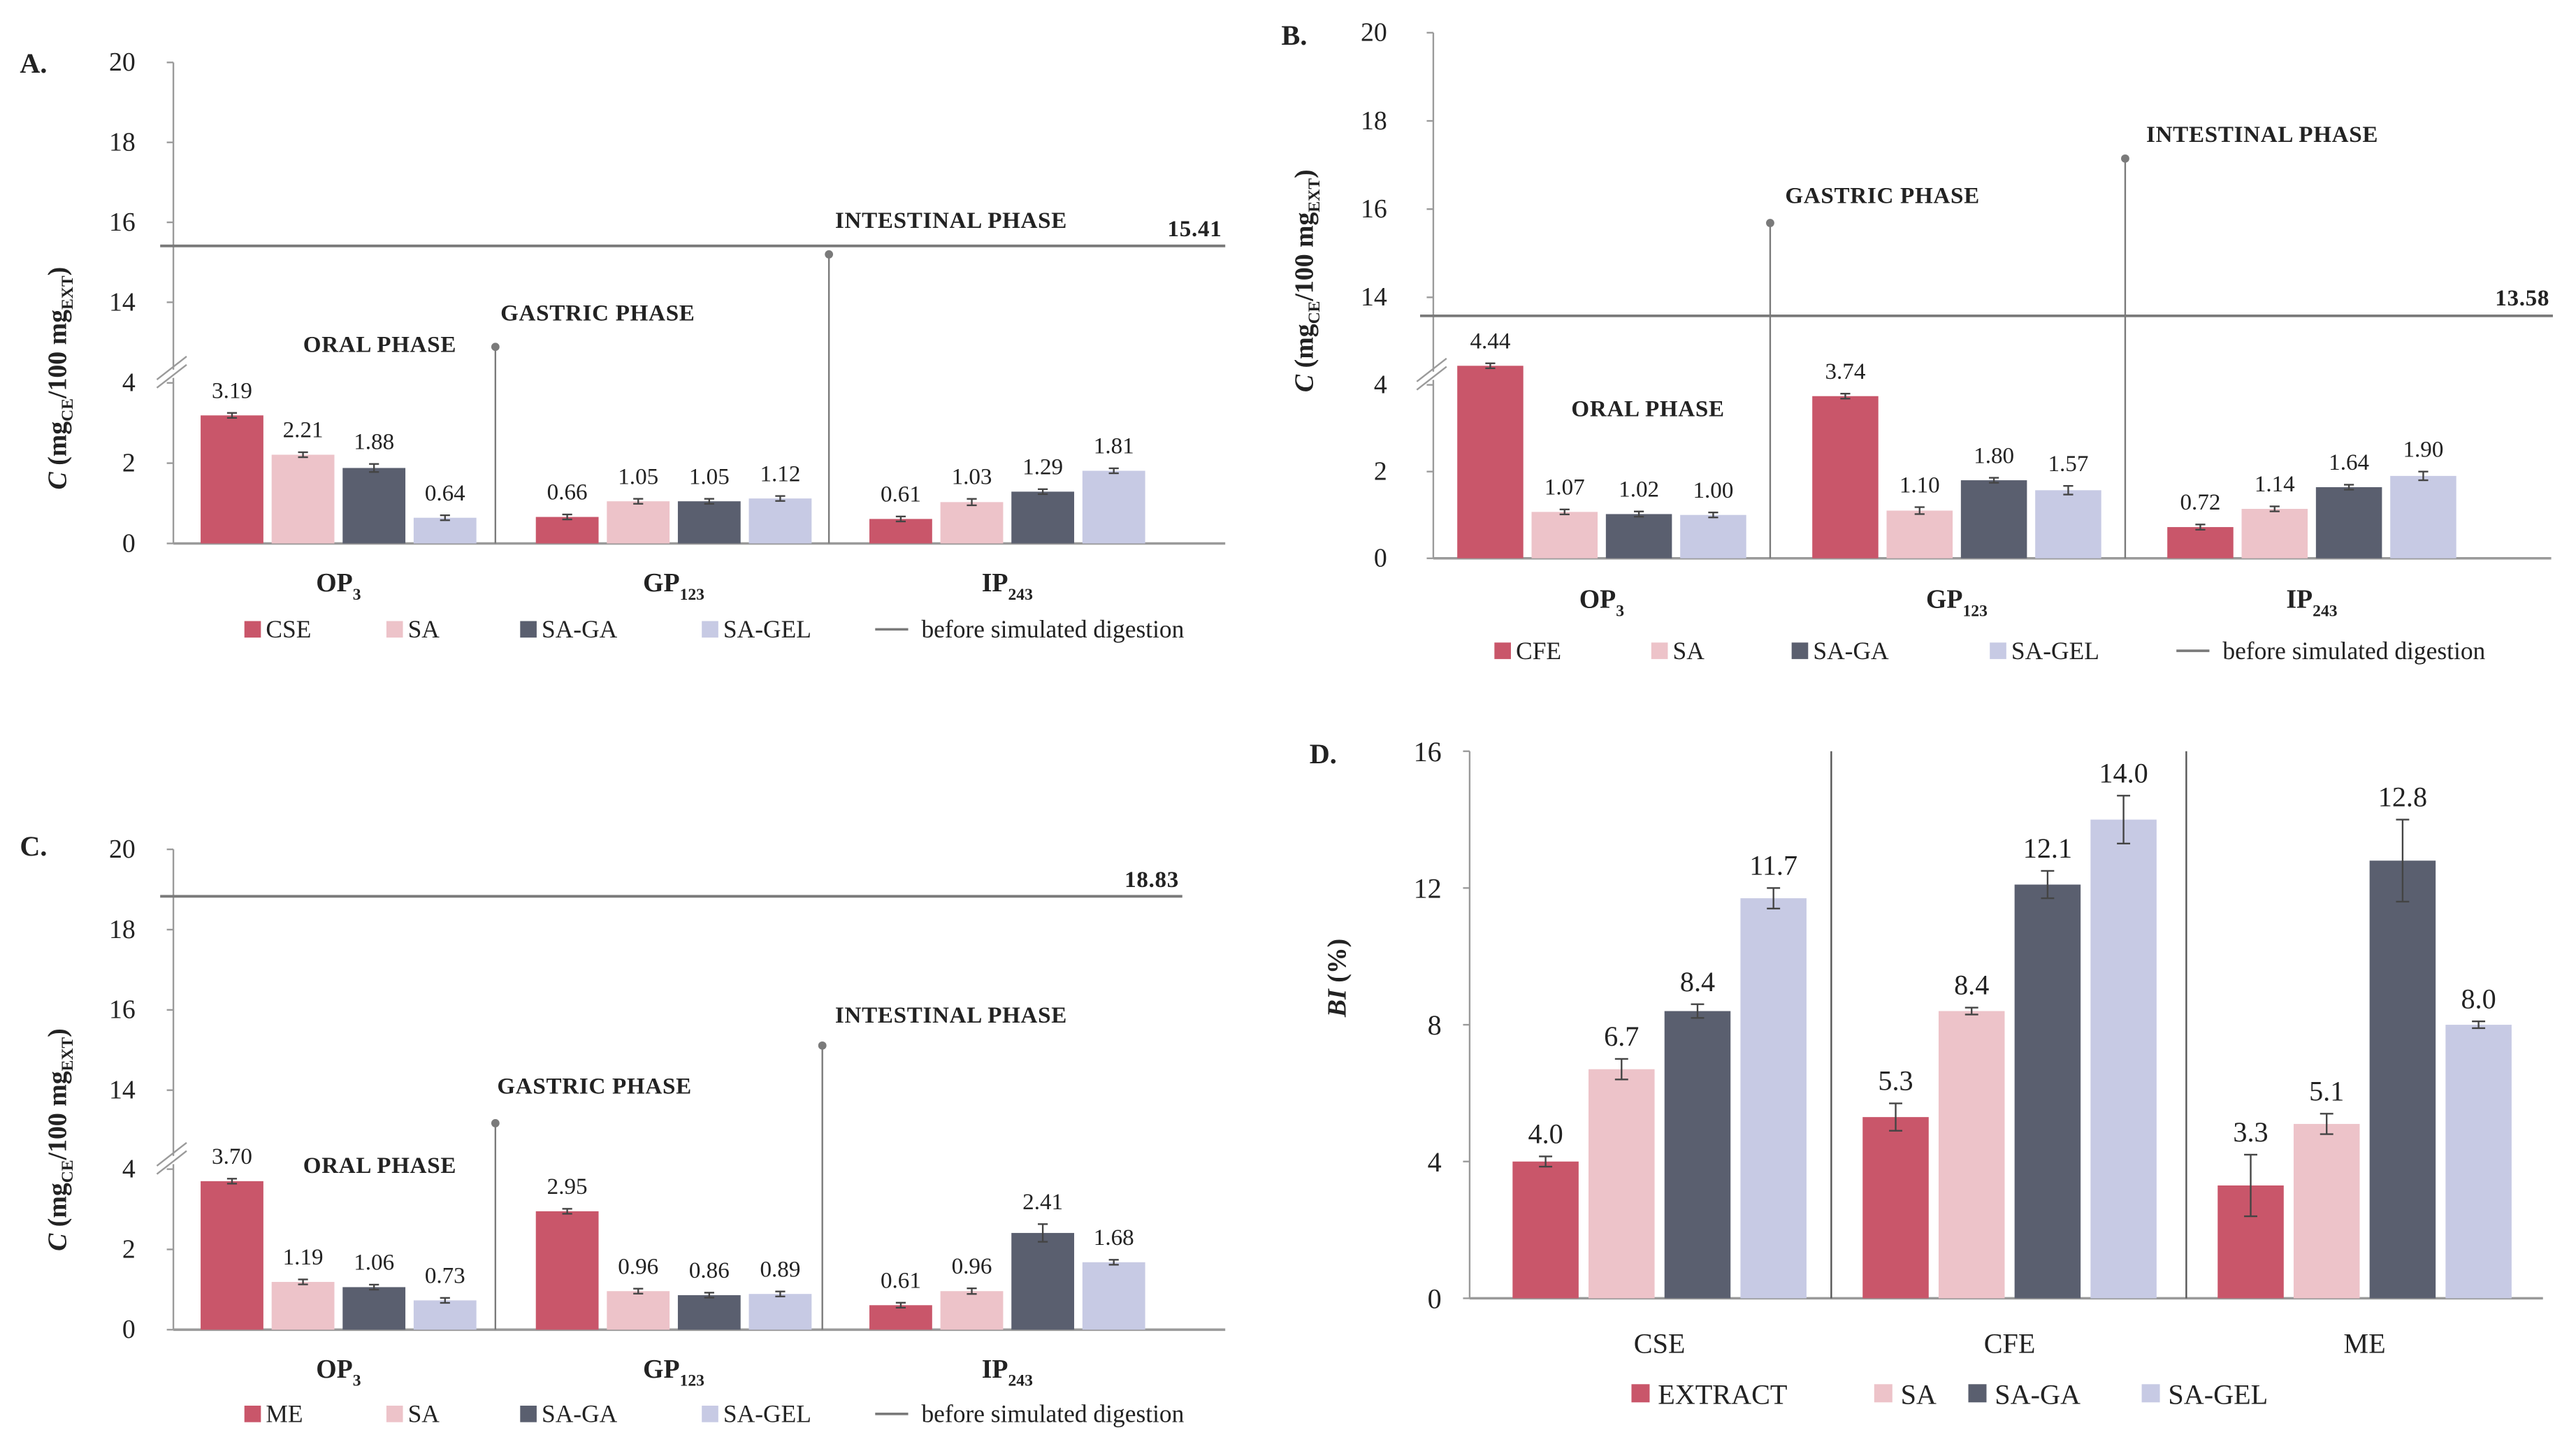 The height and width of the screenshot is (1442, 2576). What do you see at coordinates (2299, 599) in the screenshot?
I see `category-main: IP` at bounding box center [2299, 599].